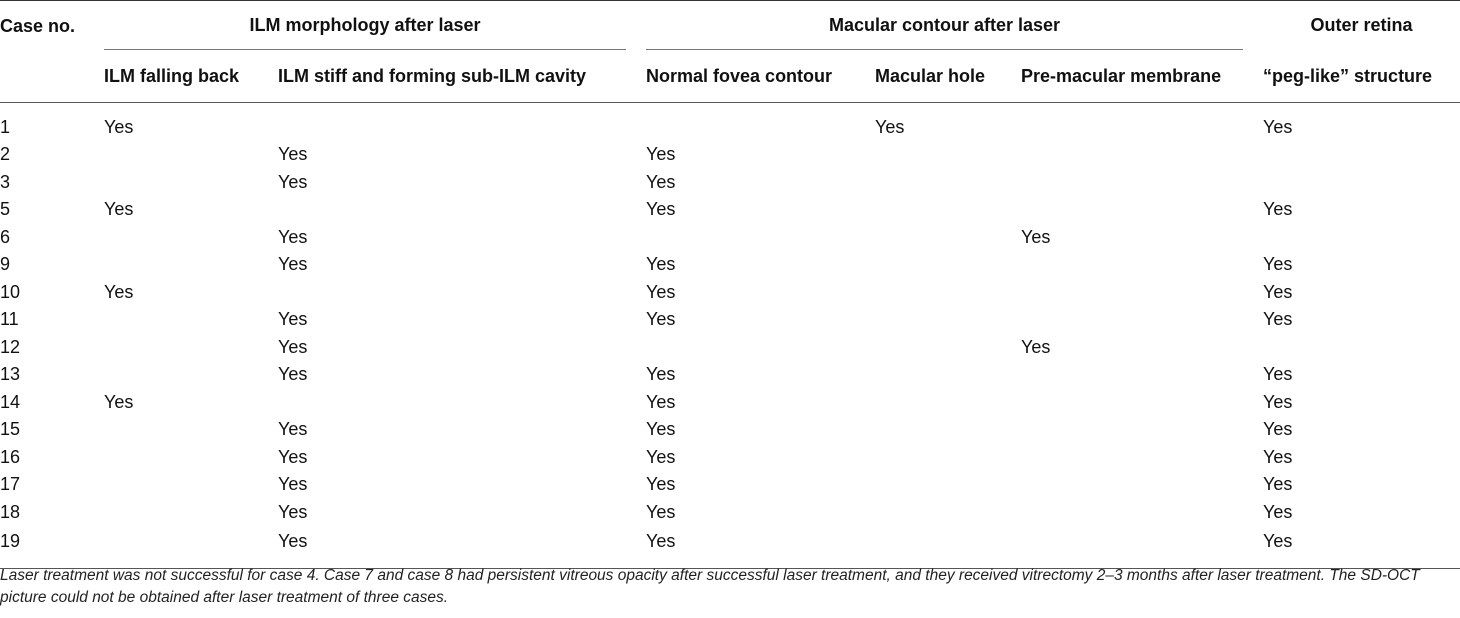  What do you see at coordinates (890, 126) in the screenshot?
I see `cell-macular-hole: Yes` at bounding box center [890, 126].